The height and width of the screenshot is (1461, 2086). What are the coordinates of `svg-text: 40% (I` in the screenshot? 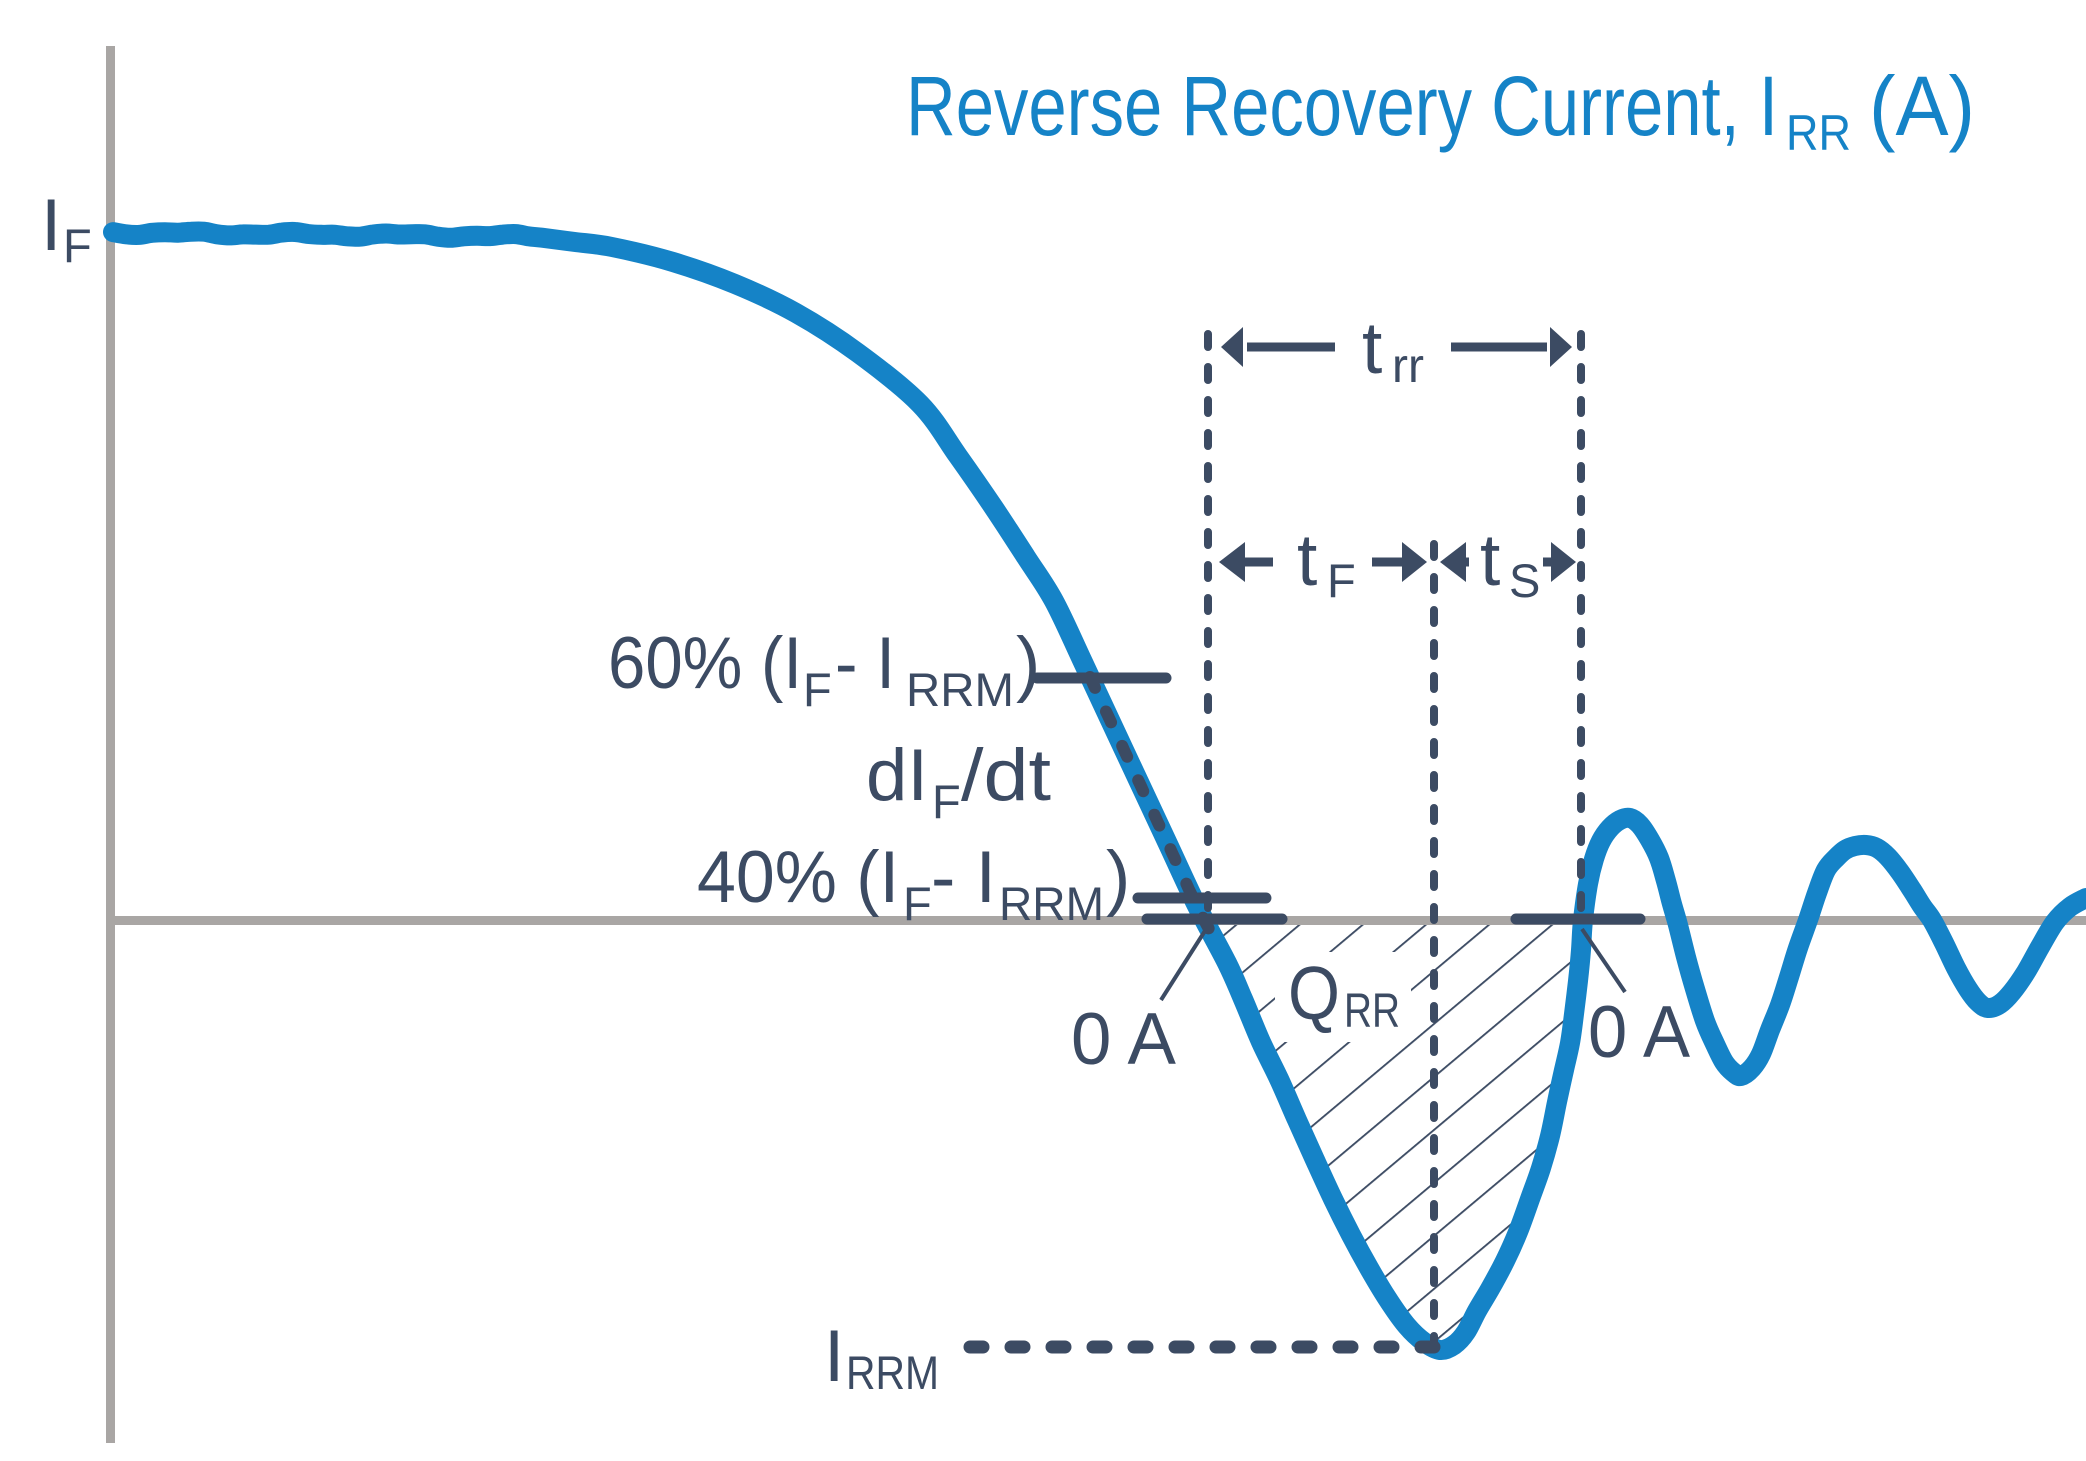 It's located at (798, 877).